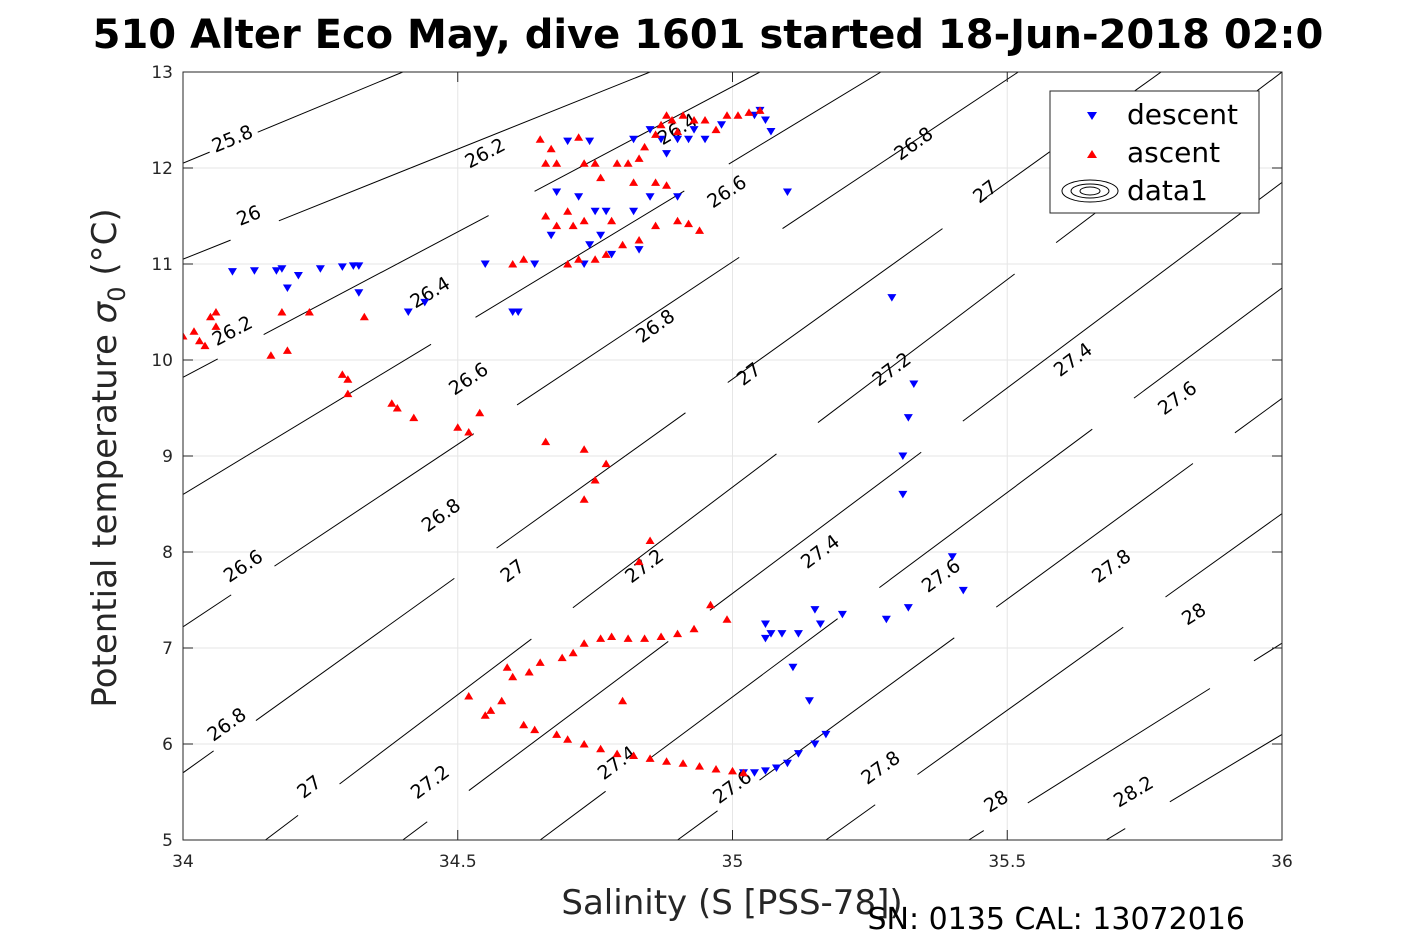  Describe the element at coordinates (167, 649) in the screenshot. I see `y-tick-label: 7` at that location.